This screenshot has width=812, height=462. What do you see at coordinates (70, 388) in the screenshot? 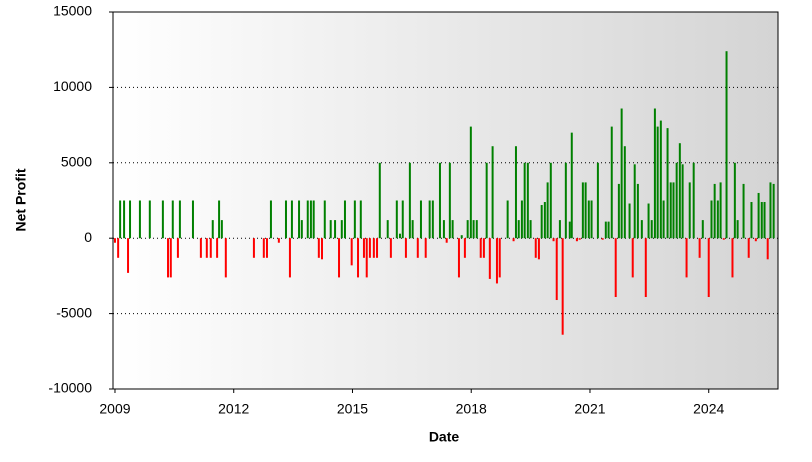
I see `y-tick-label: -10000` at bounding box center [70, 388].